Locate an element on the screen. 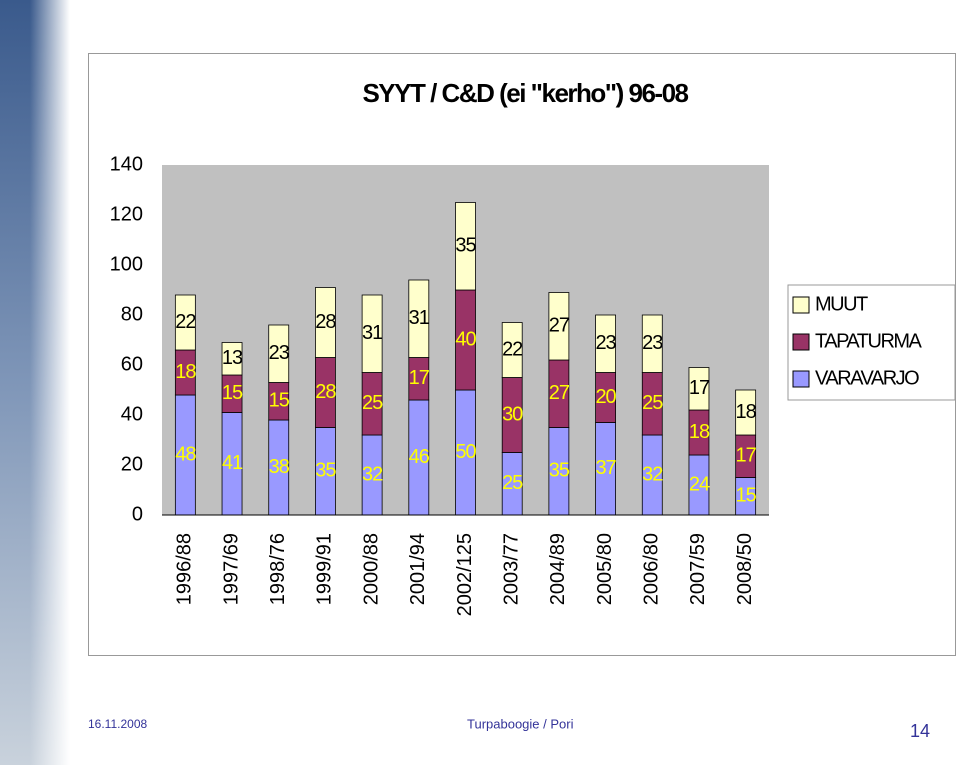 The height and width of the screenshot is (765, 960). chart-title: SYYT / C&D (ei "kerho") 96-08 is located at coordinates (525, 93).